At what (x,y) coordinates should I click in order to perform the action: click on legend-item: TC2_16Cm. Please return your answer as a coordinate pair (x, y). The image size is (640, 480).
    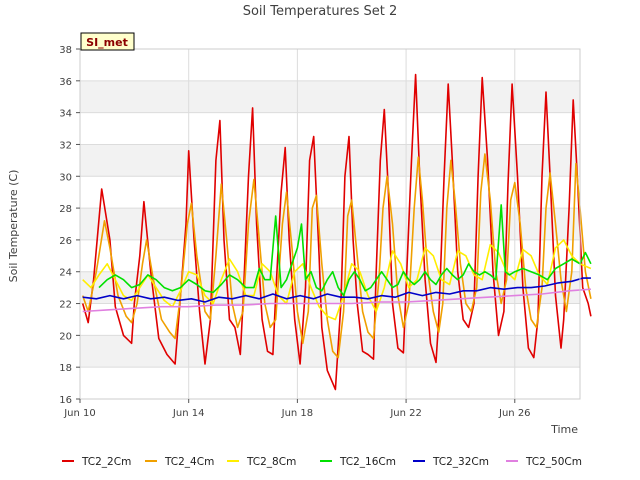
    Looking at the image, I should click on (358, 462).